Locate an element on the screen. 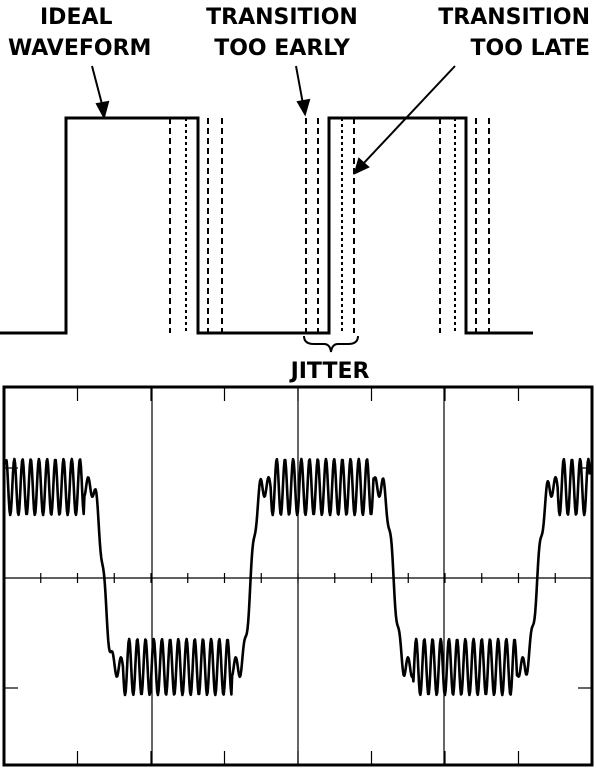 Image resolution: width=596 pixels, height=770 pixels. early-label-line2: TOO EARLY is located at coordinates (282, 48).